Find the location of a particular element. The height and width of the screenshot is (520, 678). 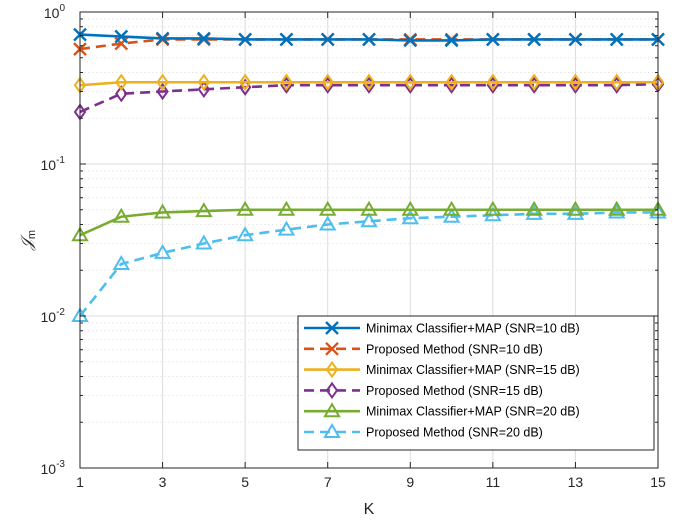

y-tick-label: 10⁻² is located at coordinates (53, 316).